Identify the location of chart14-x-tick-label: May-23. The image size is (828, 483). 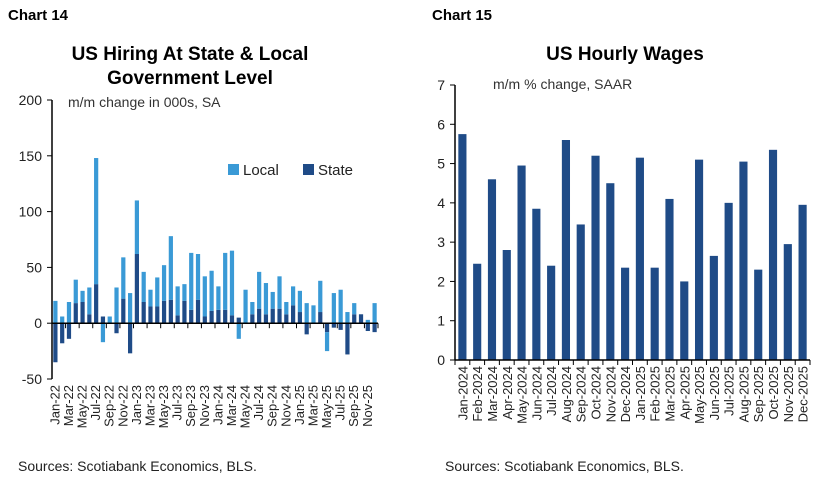
(163, 406).